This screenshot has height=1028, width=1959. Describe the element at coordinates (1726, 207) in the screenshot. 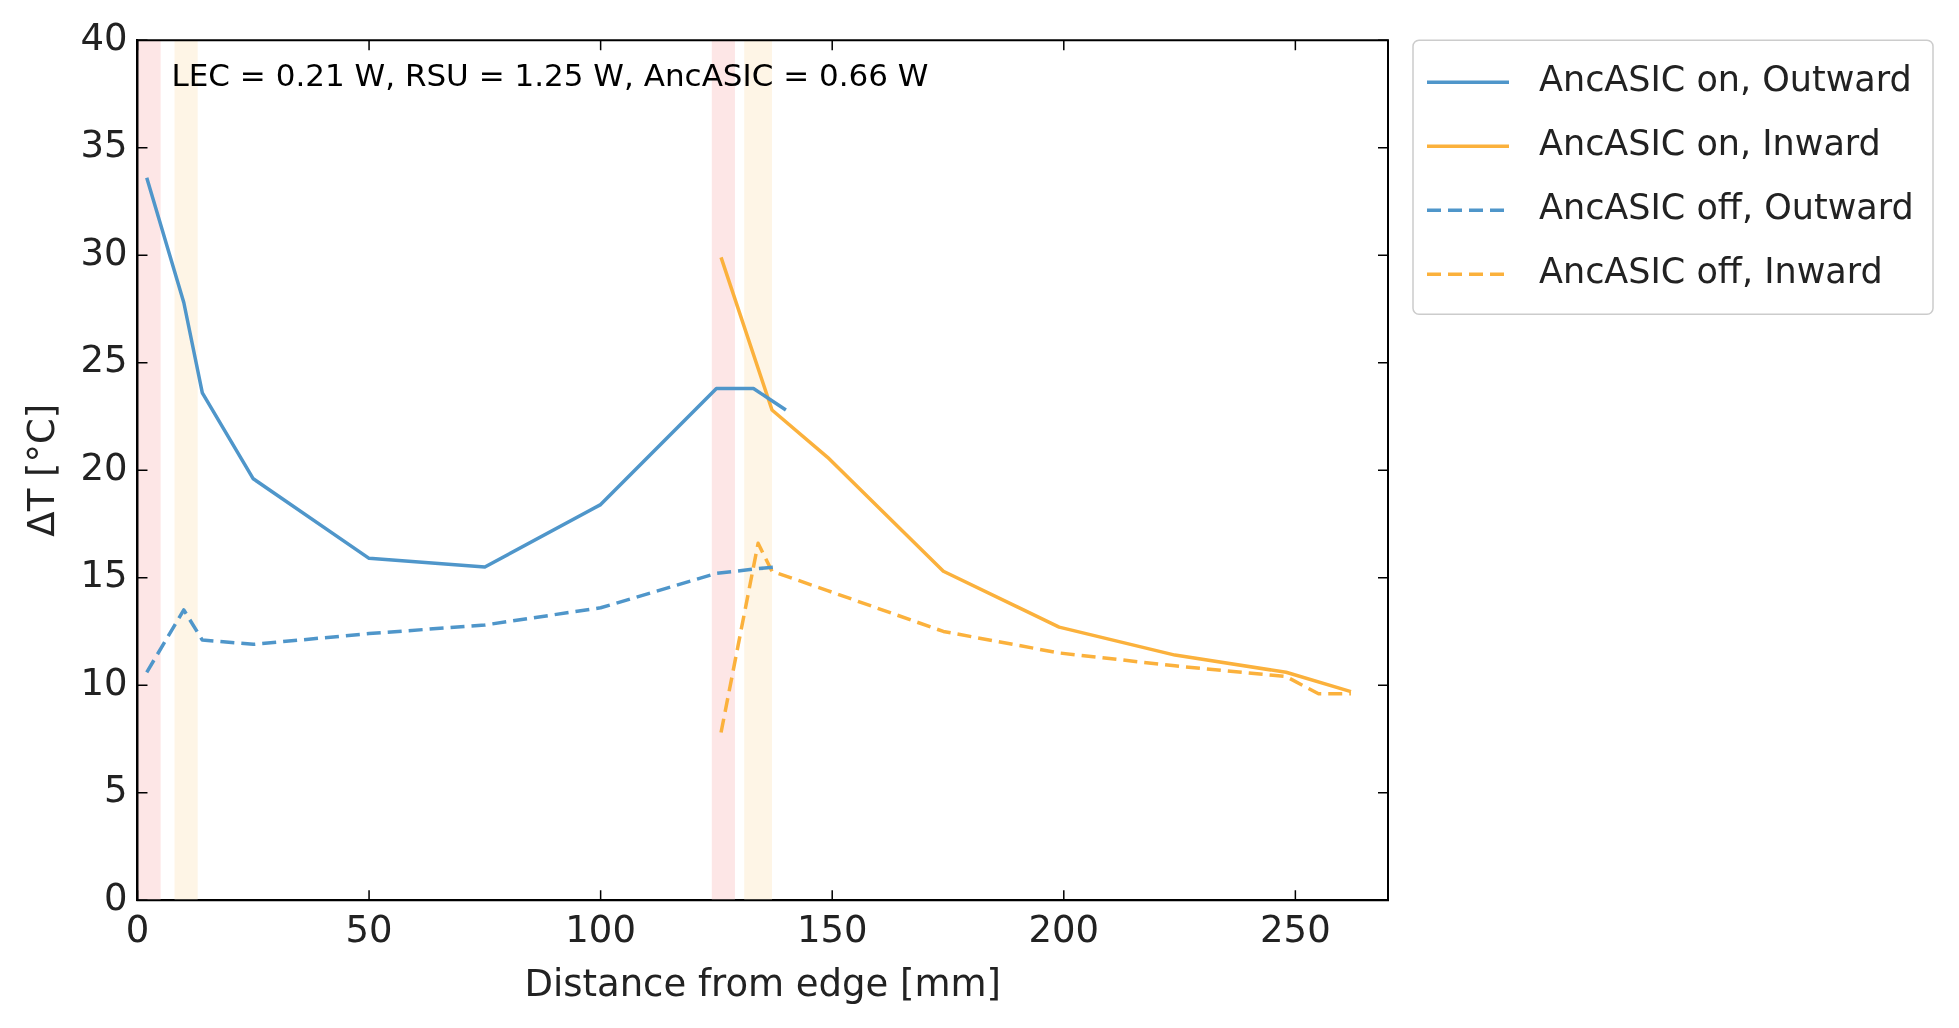

I see `legend-label: AncASIC off, Outward` at that location.